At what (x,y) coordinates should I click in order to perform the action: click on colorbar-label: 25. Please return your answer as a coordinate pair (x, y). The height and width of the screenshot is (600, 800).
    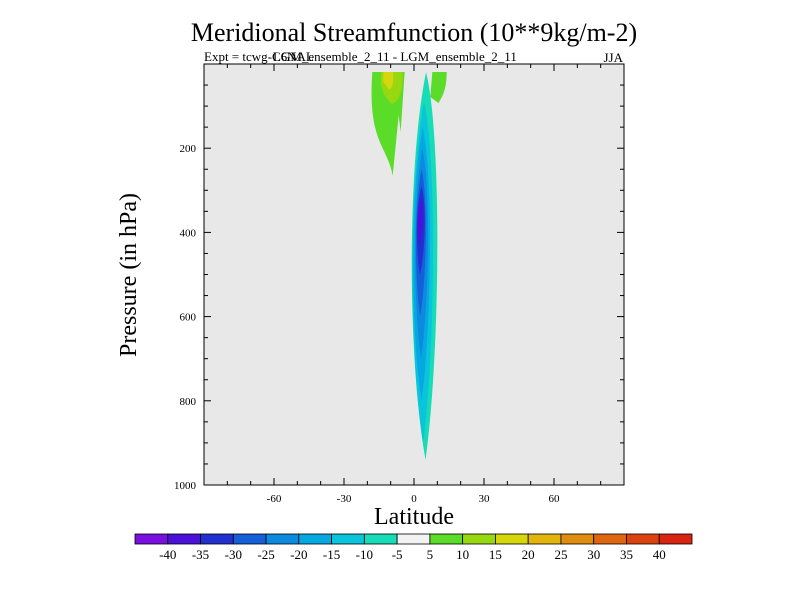
    Looking at the image, I should click on (560, 554).